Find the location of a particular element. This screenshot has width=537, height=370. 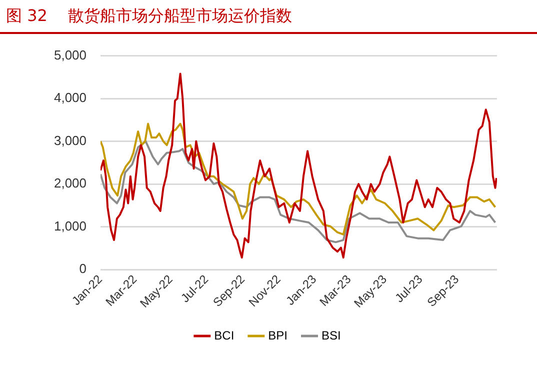

legend-label: BPI is located at coordinates (278, 335).